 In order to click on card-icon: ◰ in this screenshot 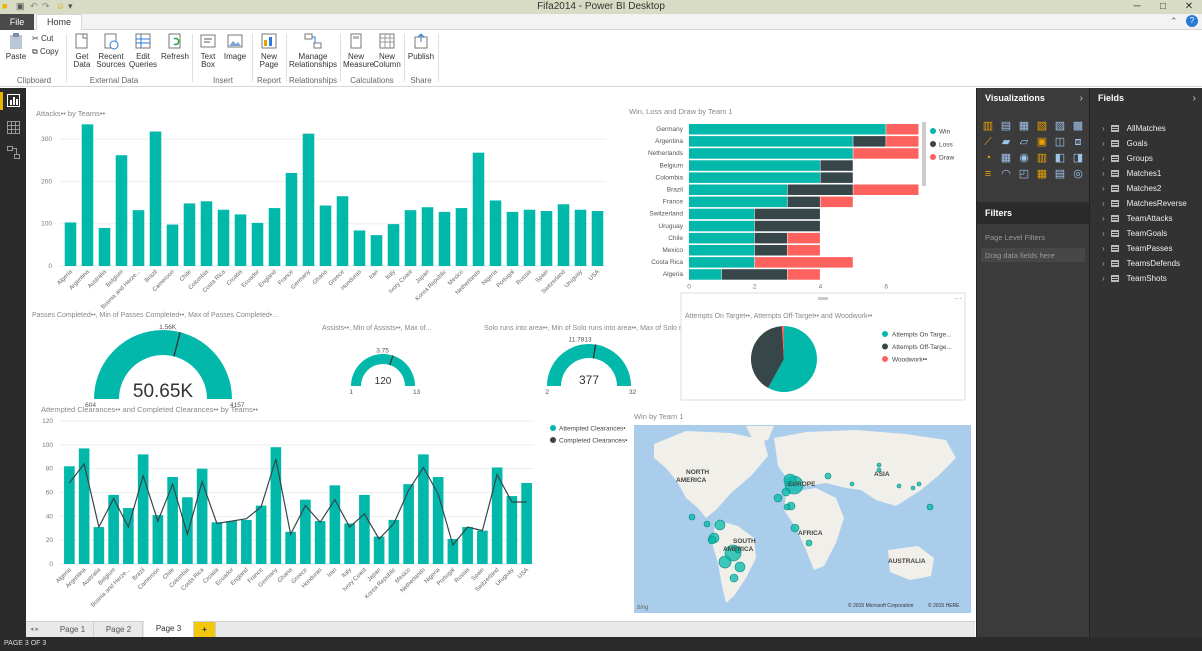, I will do `click(1024, 174)`.